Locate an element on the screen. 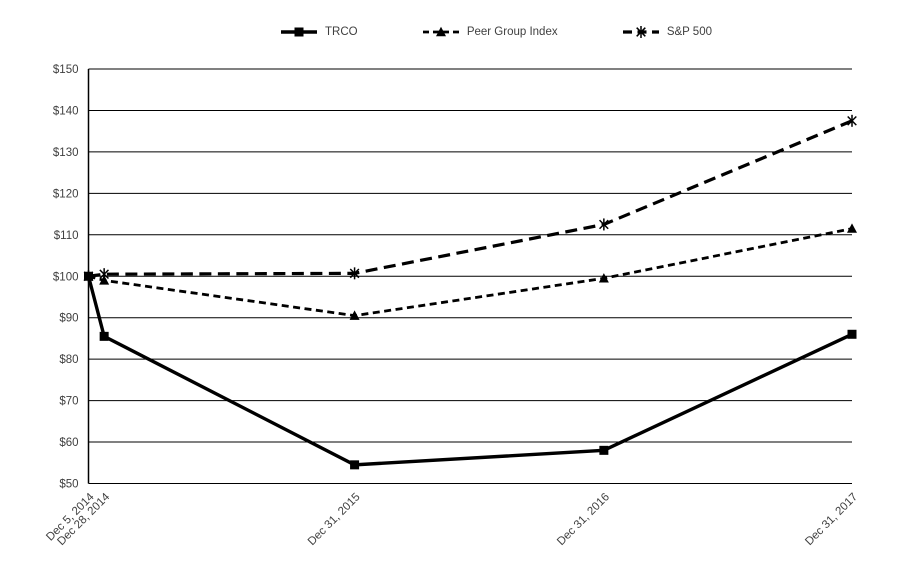  y-axis-tick-labels: $50 $60 $70 $80 $90 $100 $110 $120 $130 $140 $150 is located at coordinates (66, 277).